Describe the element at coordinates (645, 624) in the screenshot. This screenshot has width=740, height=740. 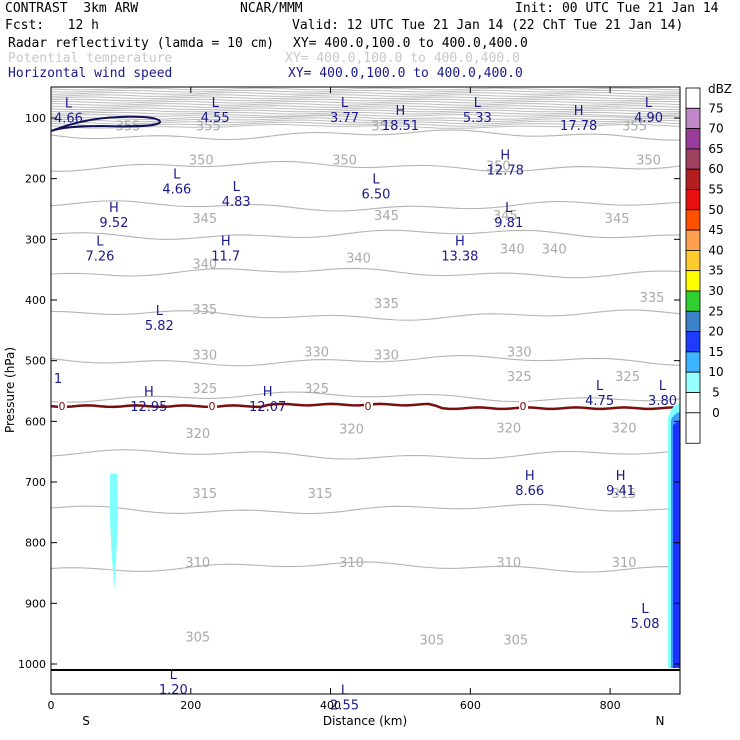
I see `wind-extremum-value: 5.08` at that location.